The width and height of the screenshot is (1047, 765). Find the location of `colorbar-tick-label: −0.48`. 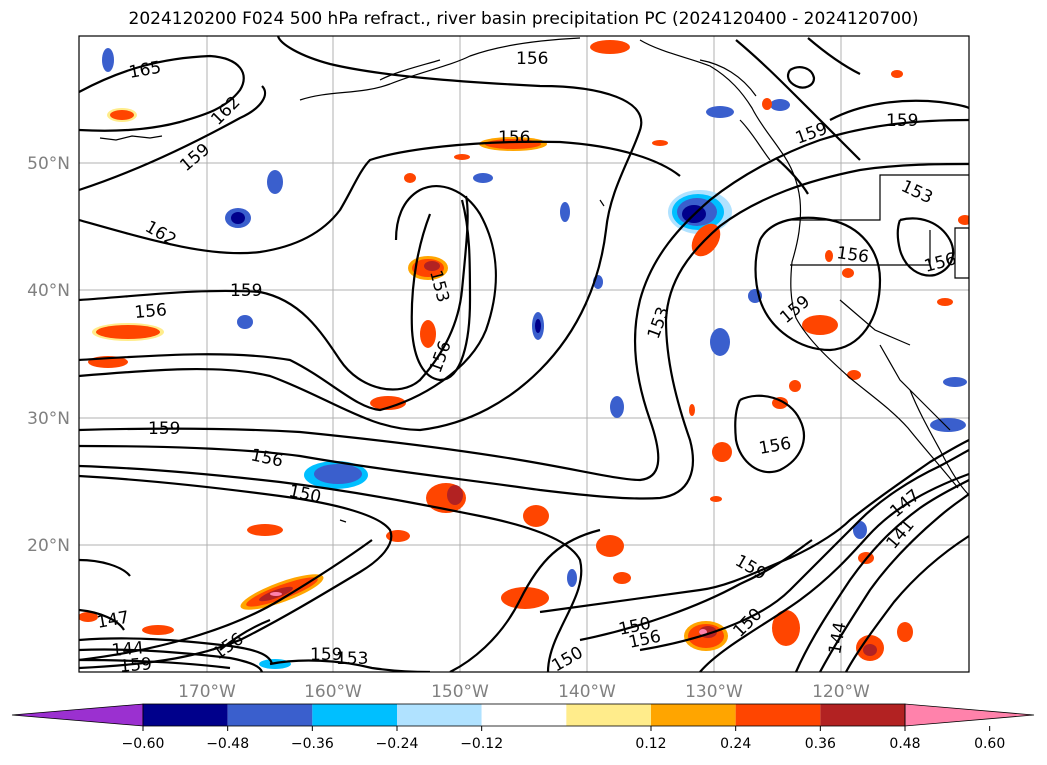

colorbar-tick-label: −0.48 is located at coordinates (227, 744).